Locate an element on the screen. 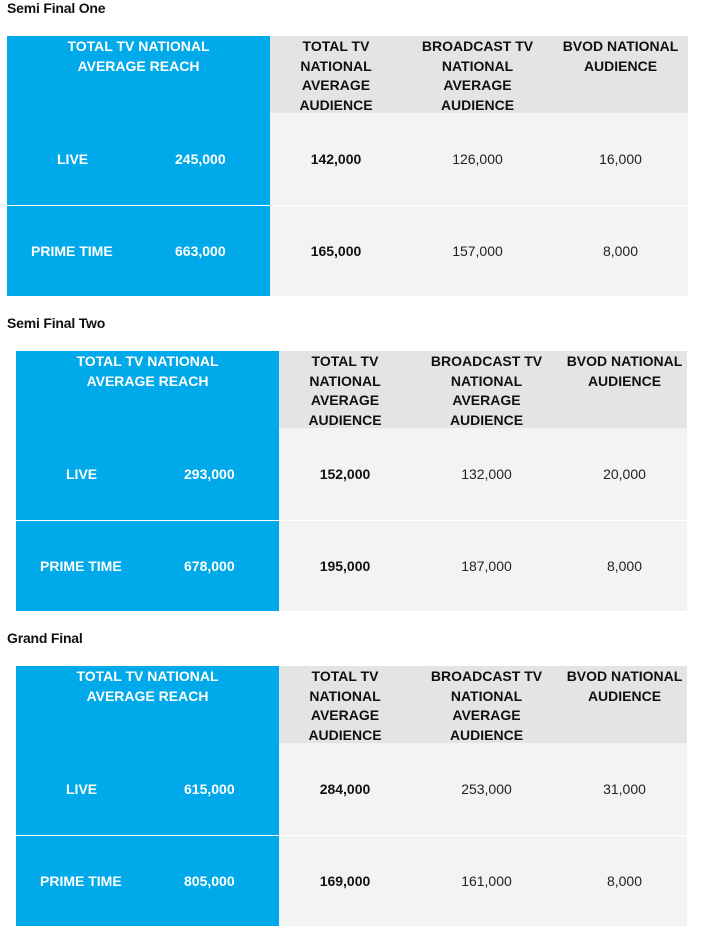 The width and height of the screenshot is (701, 940). section-title: Semi Final Two is located at coordinates (56, 323).